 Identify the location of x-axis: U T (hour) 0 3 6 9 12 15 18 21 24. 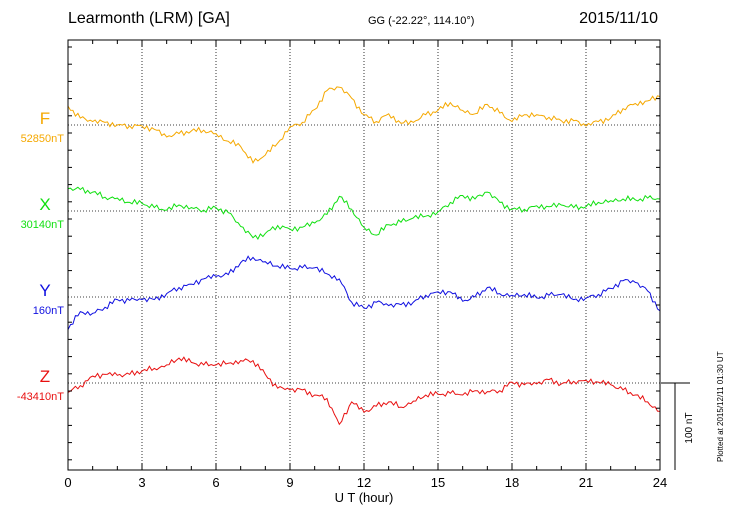
(365, 490).